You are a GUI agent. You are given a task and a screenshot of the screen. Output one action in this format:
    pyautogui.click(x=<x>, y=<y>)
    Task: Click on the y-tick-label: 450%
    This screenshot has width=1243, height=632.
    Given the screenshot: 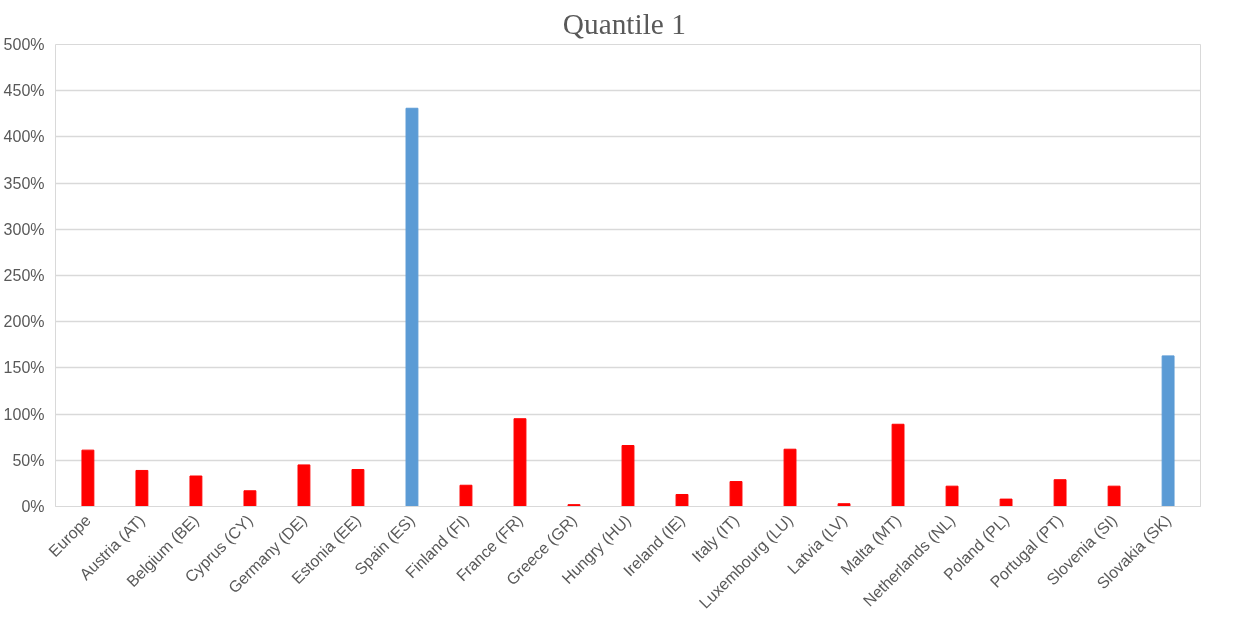 What is the action you would take?
    pyautogui.click(x=24, y=91)
    